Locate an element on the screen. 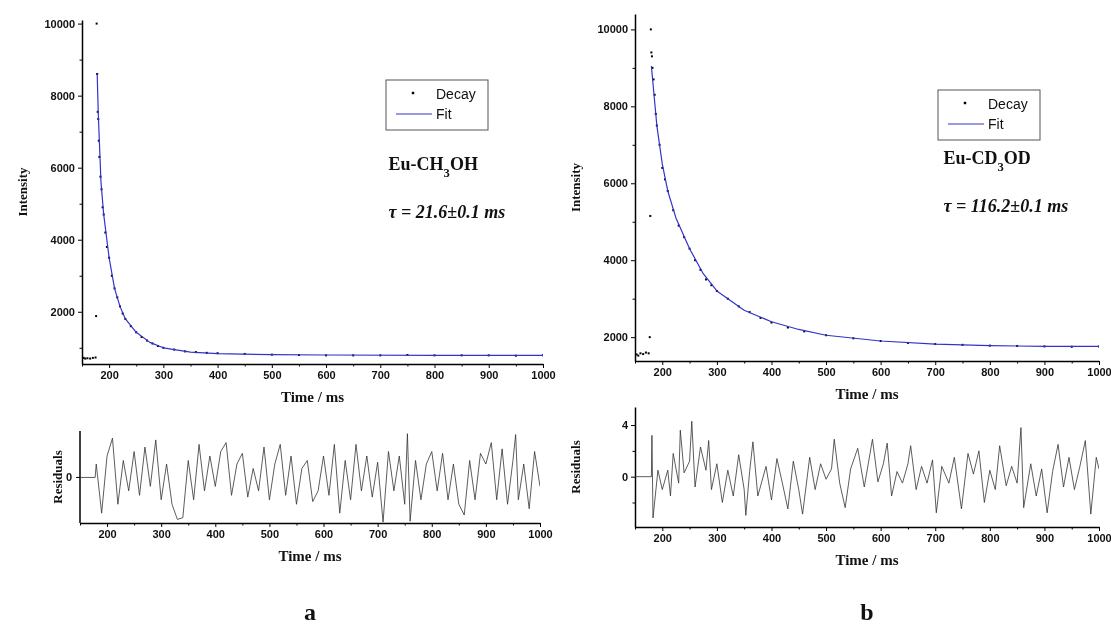 Image resolution: width=1111 pixels, height=626 pixels. y-tick-label: 4 is located at coordinates (625, 425).